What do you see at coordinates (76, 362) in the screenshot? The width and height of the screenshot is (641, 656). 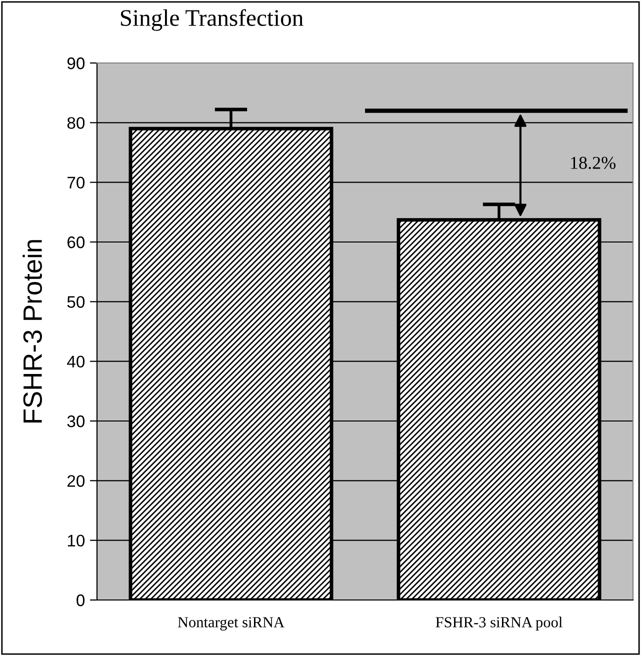 I see `y-tick-label: 40` at bounding box center [76, 362].